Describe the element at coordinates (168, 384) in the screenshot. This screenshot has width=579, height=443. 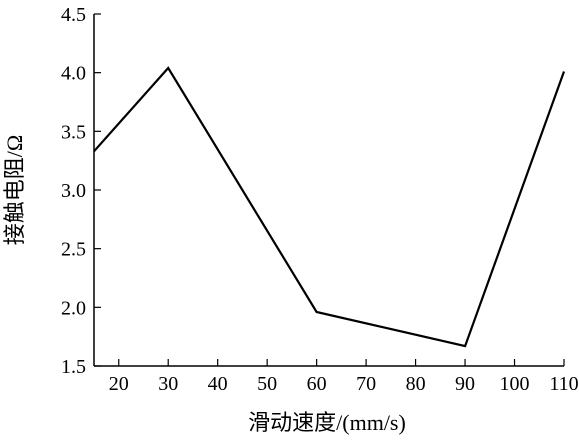
I see `x-tick-label: 30` at that location.